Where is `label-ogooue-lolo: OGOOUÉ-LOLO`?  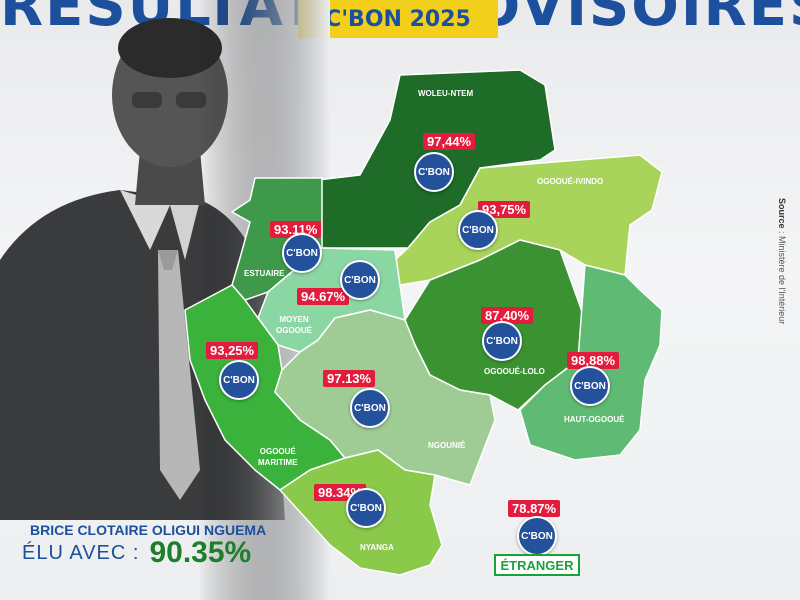
label-ogooue-lolo: OGOOUÉ-LOLO is located at coordinates (514, 371).